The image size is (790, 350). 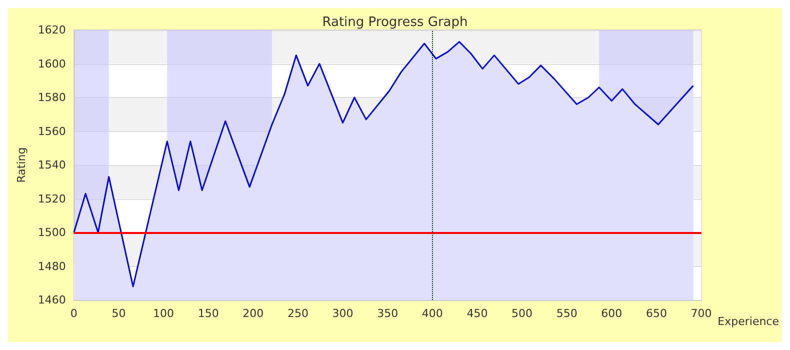 What do you see at coordinates (163, 313) in the screenshot?
I see `x-tick-label: 100` at bounding box center [163, 313].